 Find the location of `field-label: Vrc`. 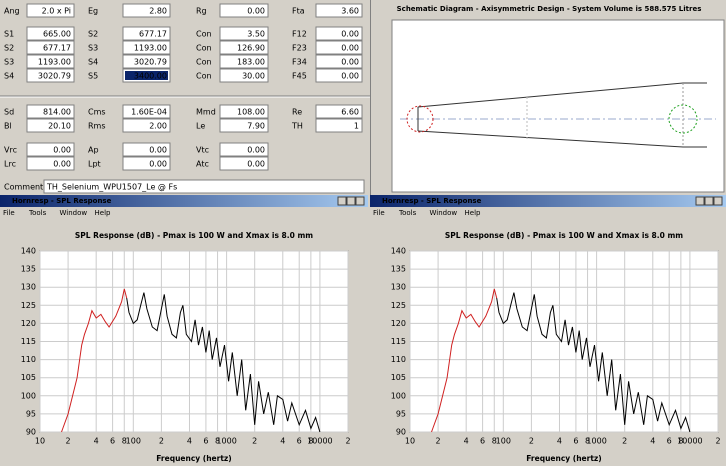

field-label: Vrc is located at coordinates (10, 150).